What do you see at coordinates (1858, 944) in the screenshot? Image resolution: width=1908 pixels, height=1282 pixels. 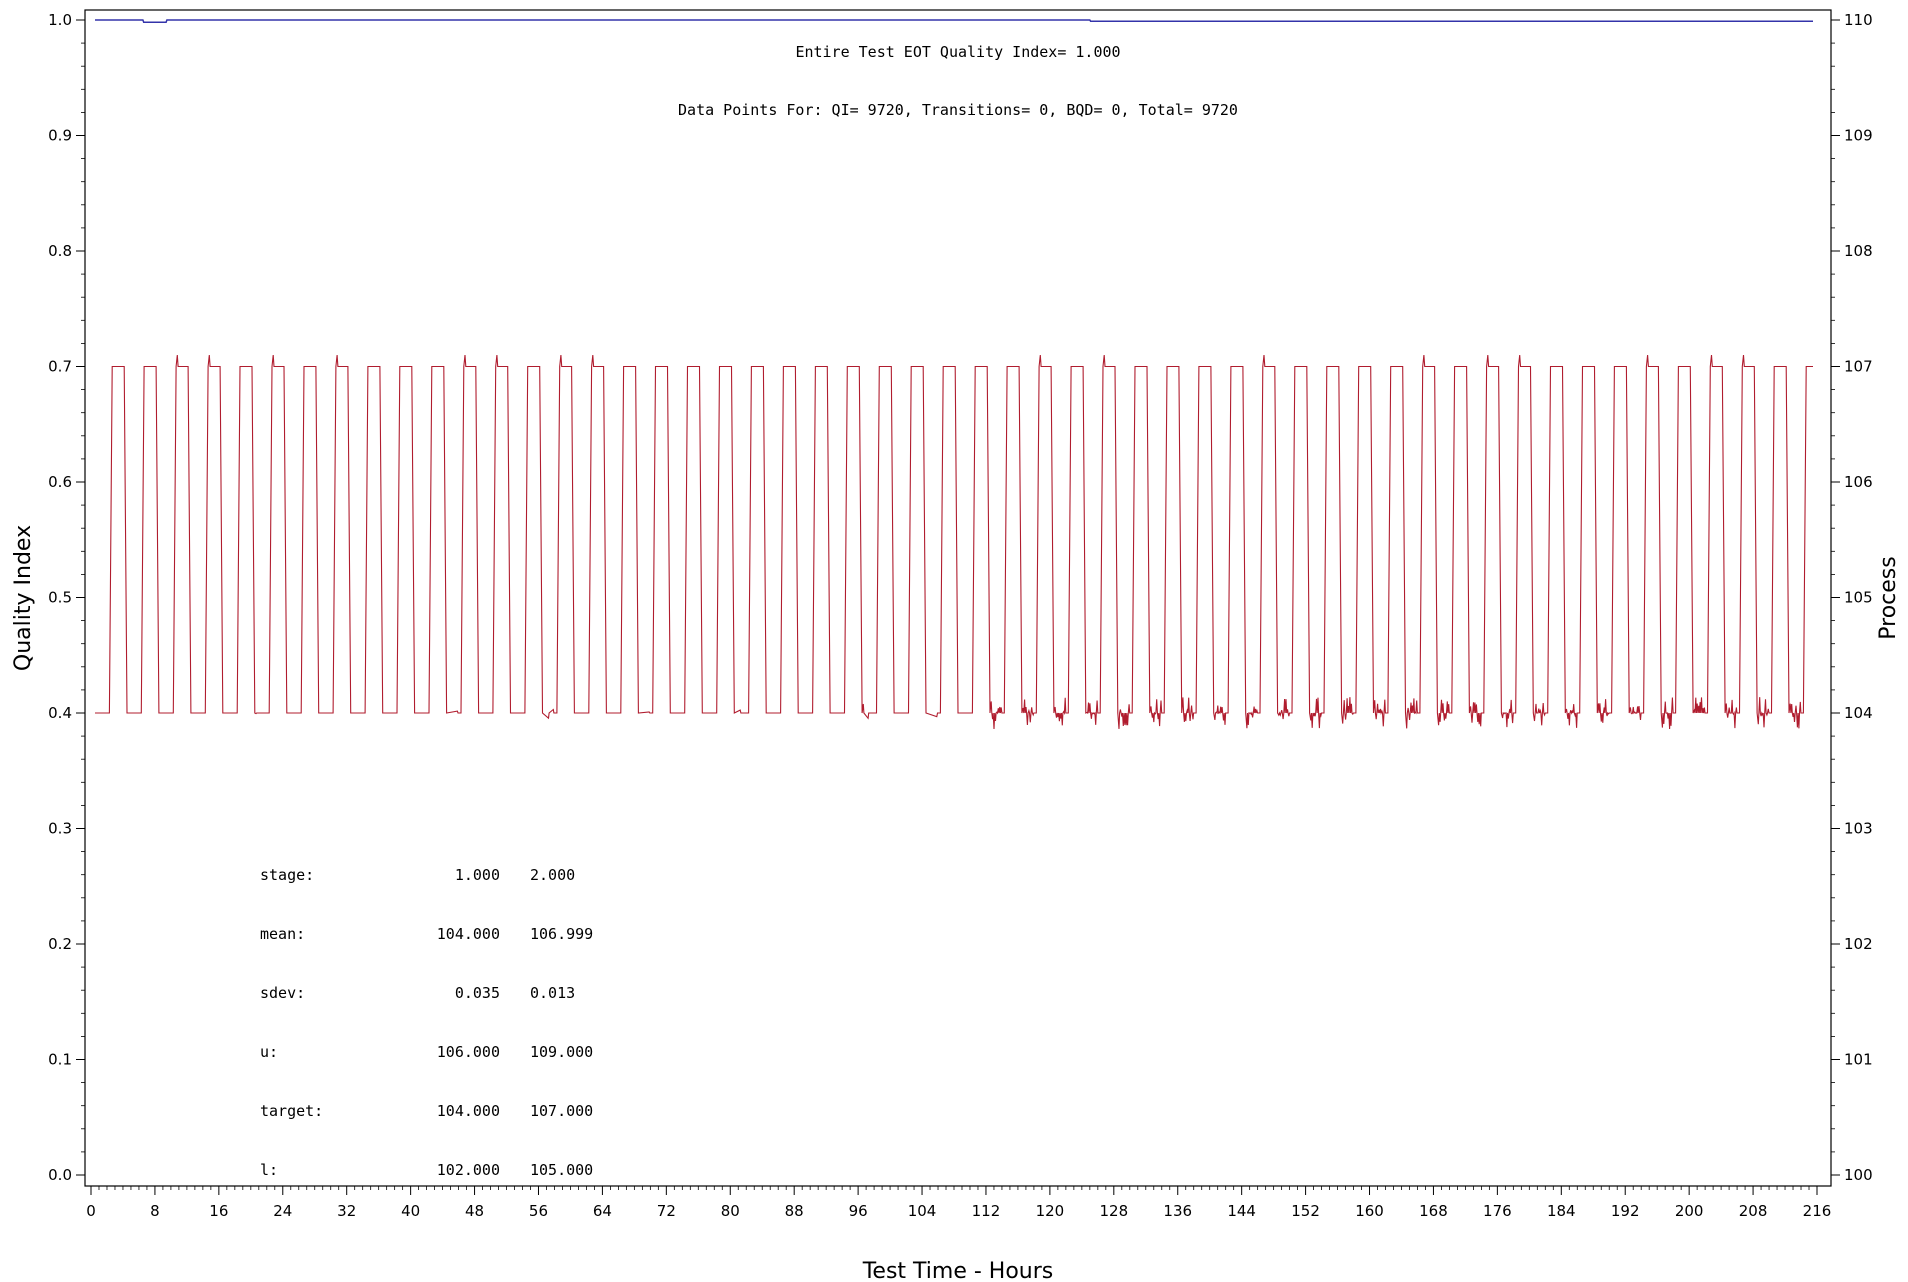 I see `y-right-tick-label: 102` at bounding box center [1858, 944].